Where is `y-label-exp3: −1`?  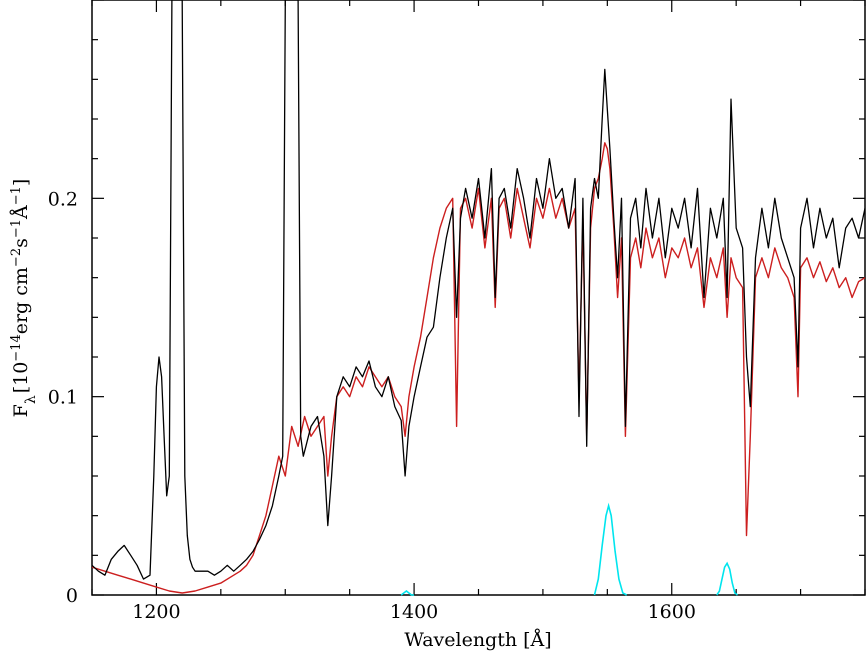
y-label-exp3: −1 is located at coordinates (16, 228).